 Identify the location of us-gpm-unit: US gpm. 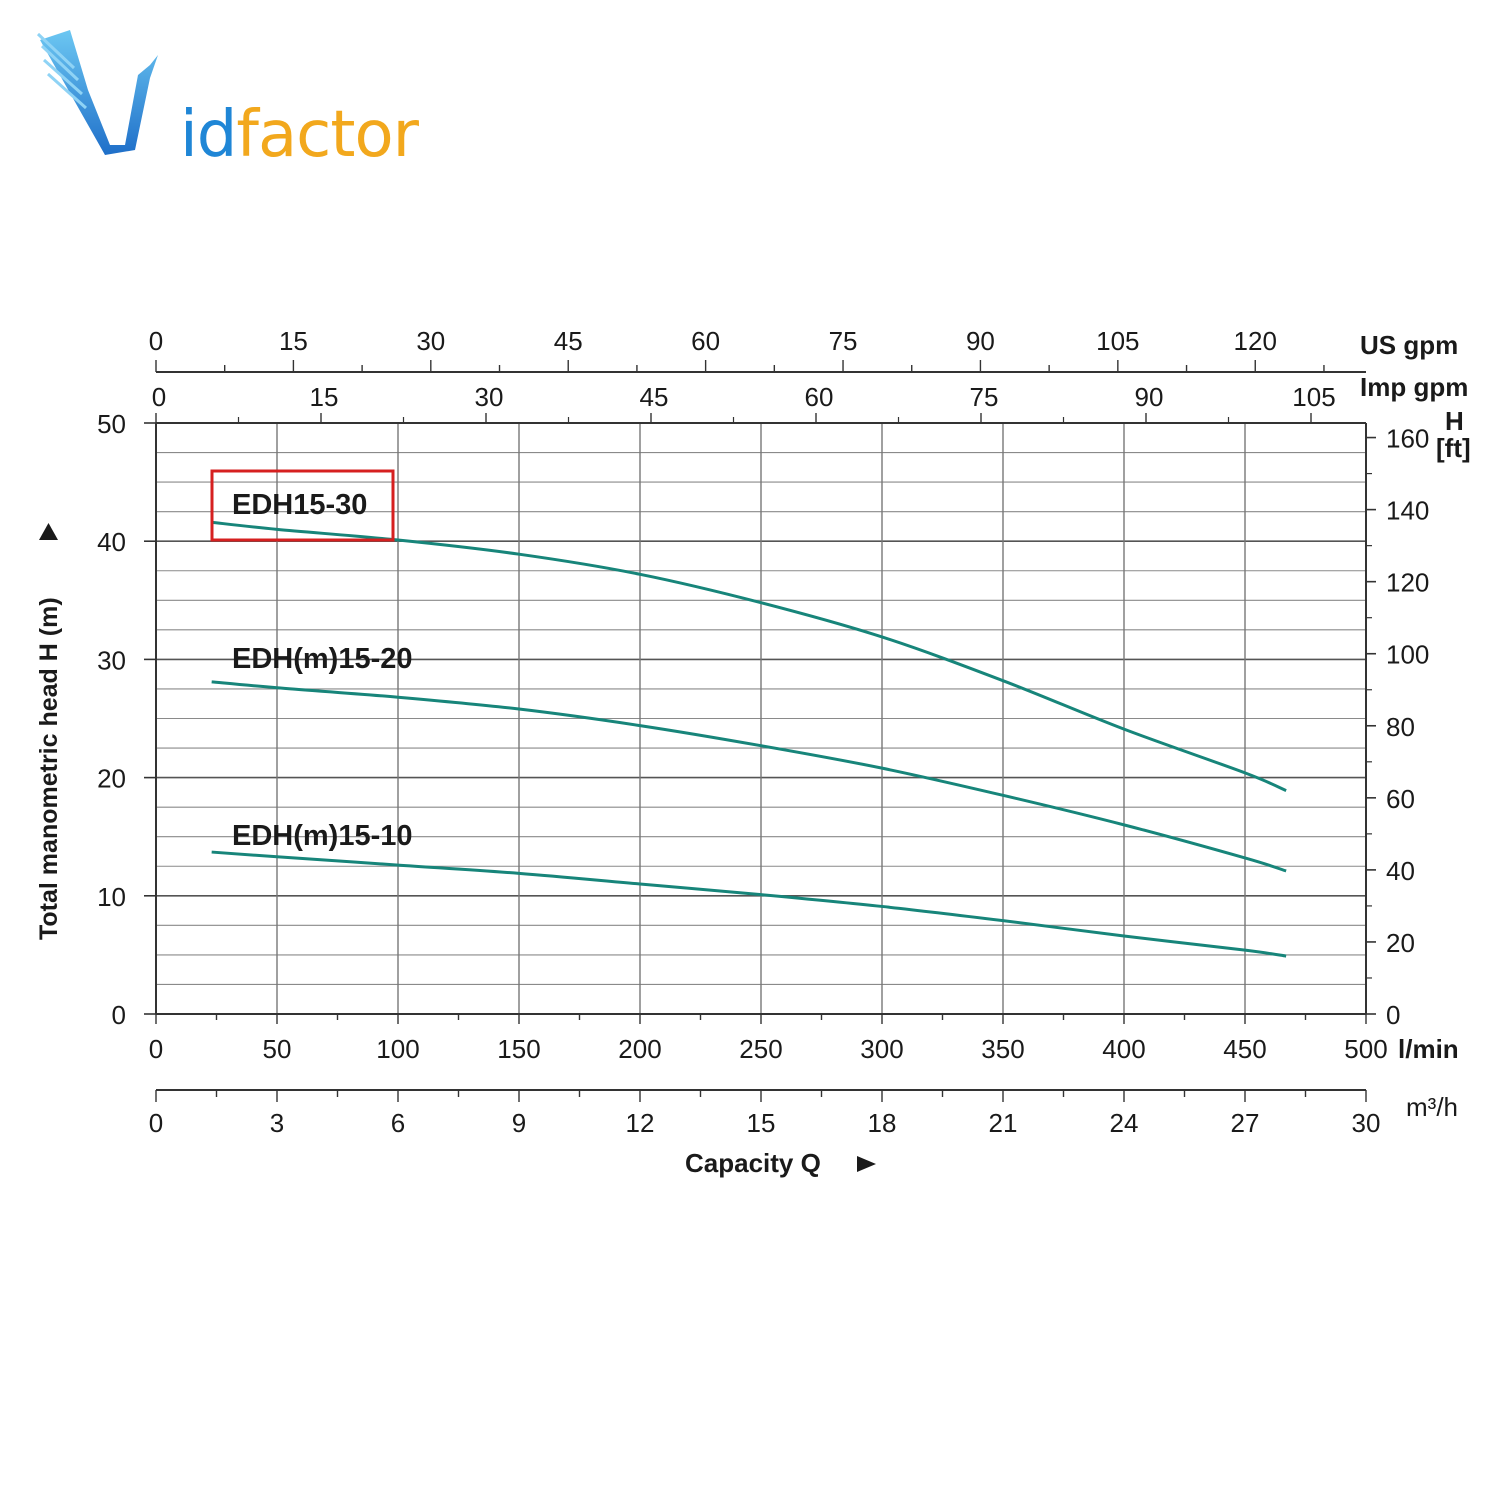
(1409, 345).